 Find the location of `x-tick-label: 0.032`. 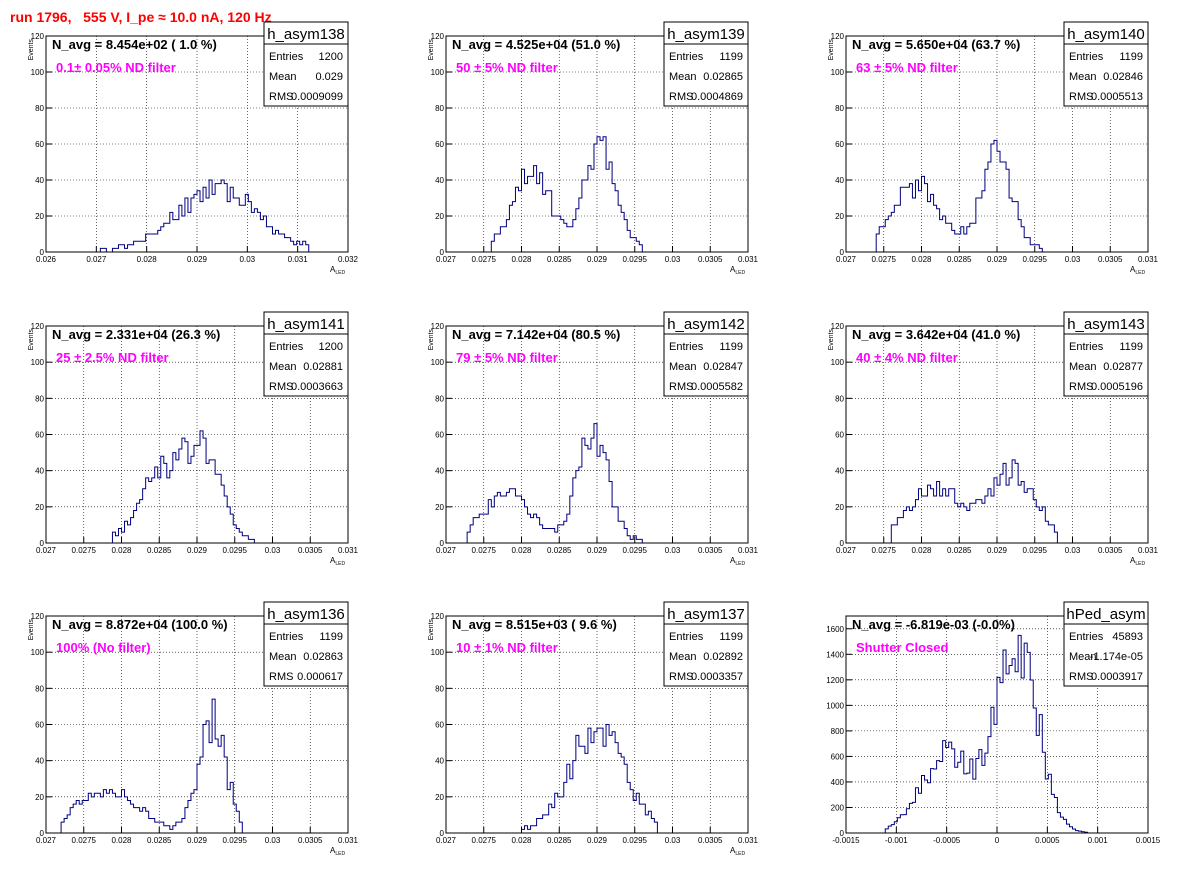

x-tick-label: 0.032 is located at coordinates (348, 259).